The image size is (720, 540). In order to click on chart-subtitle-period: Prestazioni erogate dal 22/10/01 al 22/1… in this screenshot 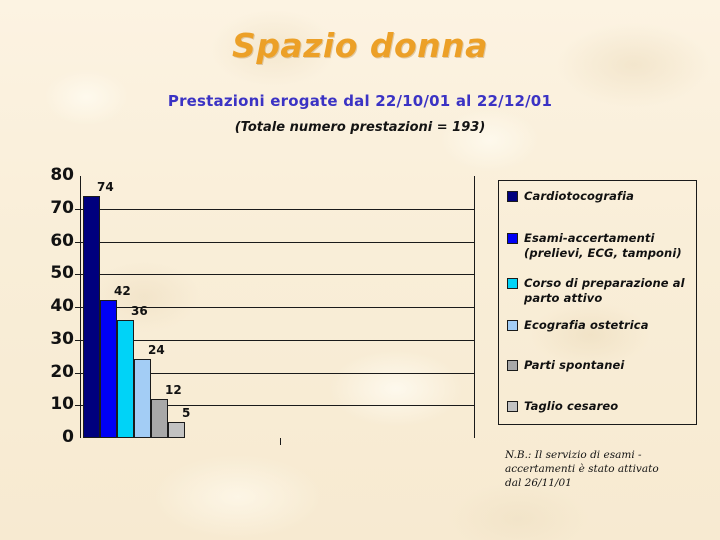, I will do `click(360, 101)`.